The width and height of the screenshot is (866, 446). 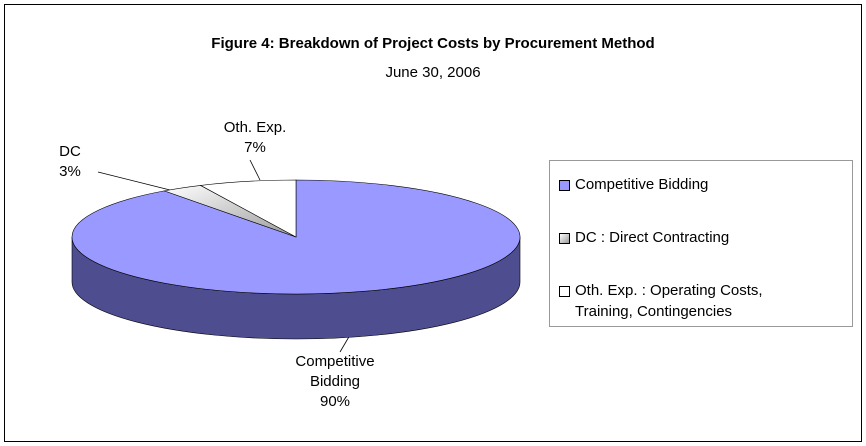 I want to click on label-value: 3%, so click(x=70, y=171).